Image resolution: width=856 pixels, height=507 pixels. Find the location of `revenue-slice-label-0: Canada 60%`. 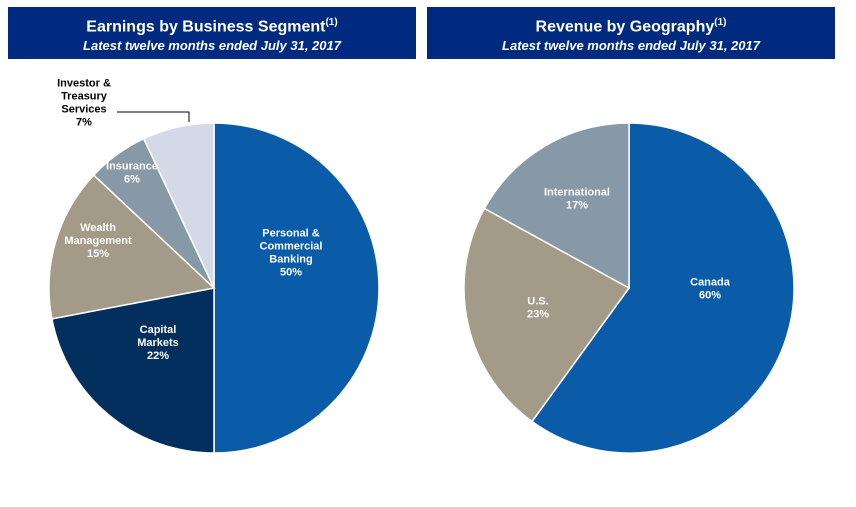

revenue-slice-label-0: Canada 60% is located at coordinates (710, 289).